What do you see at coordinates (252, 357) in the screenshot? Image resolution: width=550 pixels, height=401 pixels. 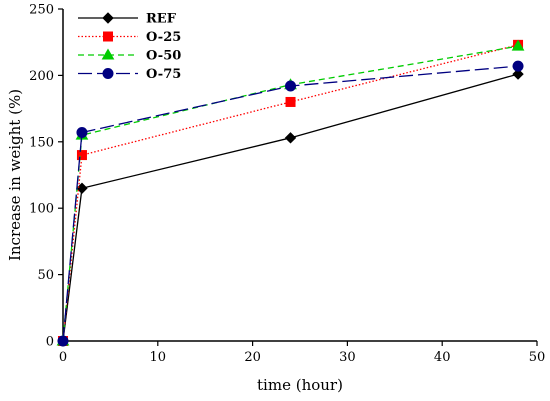 I see `x-tick-label: 20` at bounding box center [252, 357].